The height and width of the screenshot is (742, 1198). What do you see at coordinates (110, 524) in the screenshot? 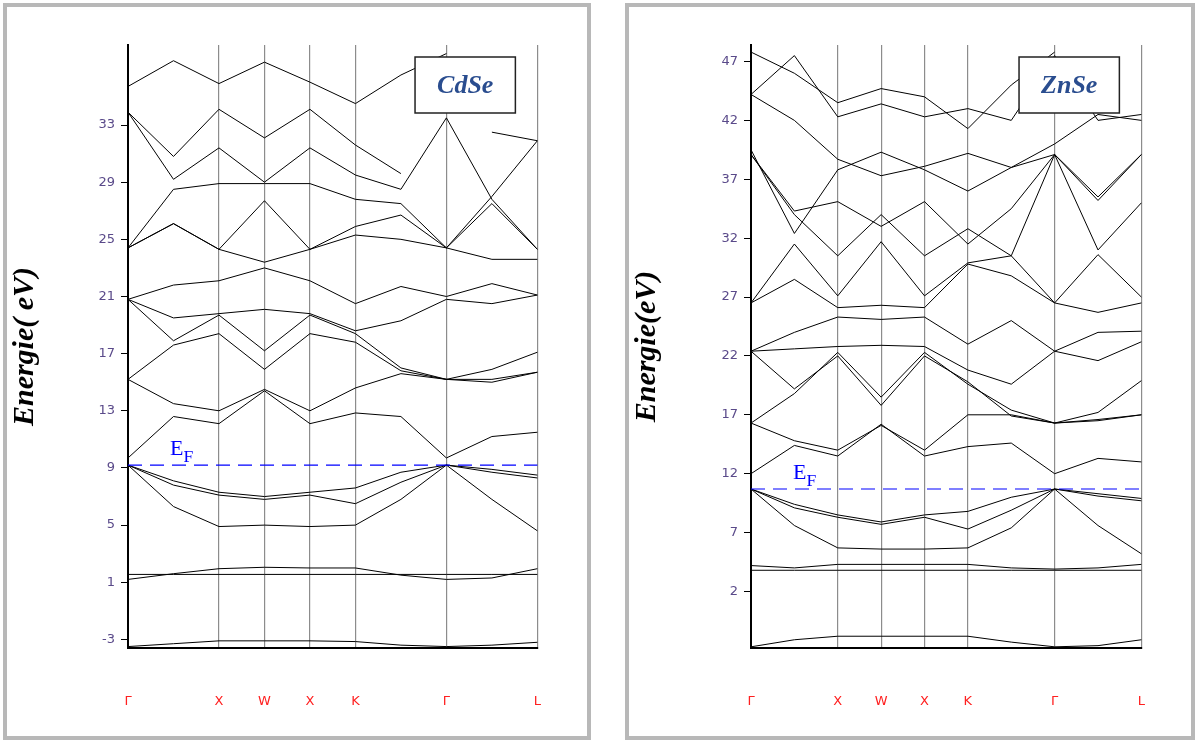
I see `y-tick-label: 5` at bounding box center [110, 524].